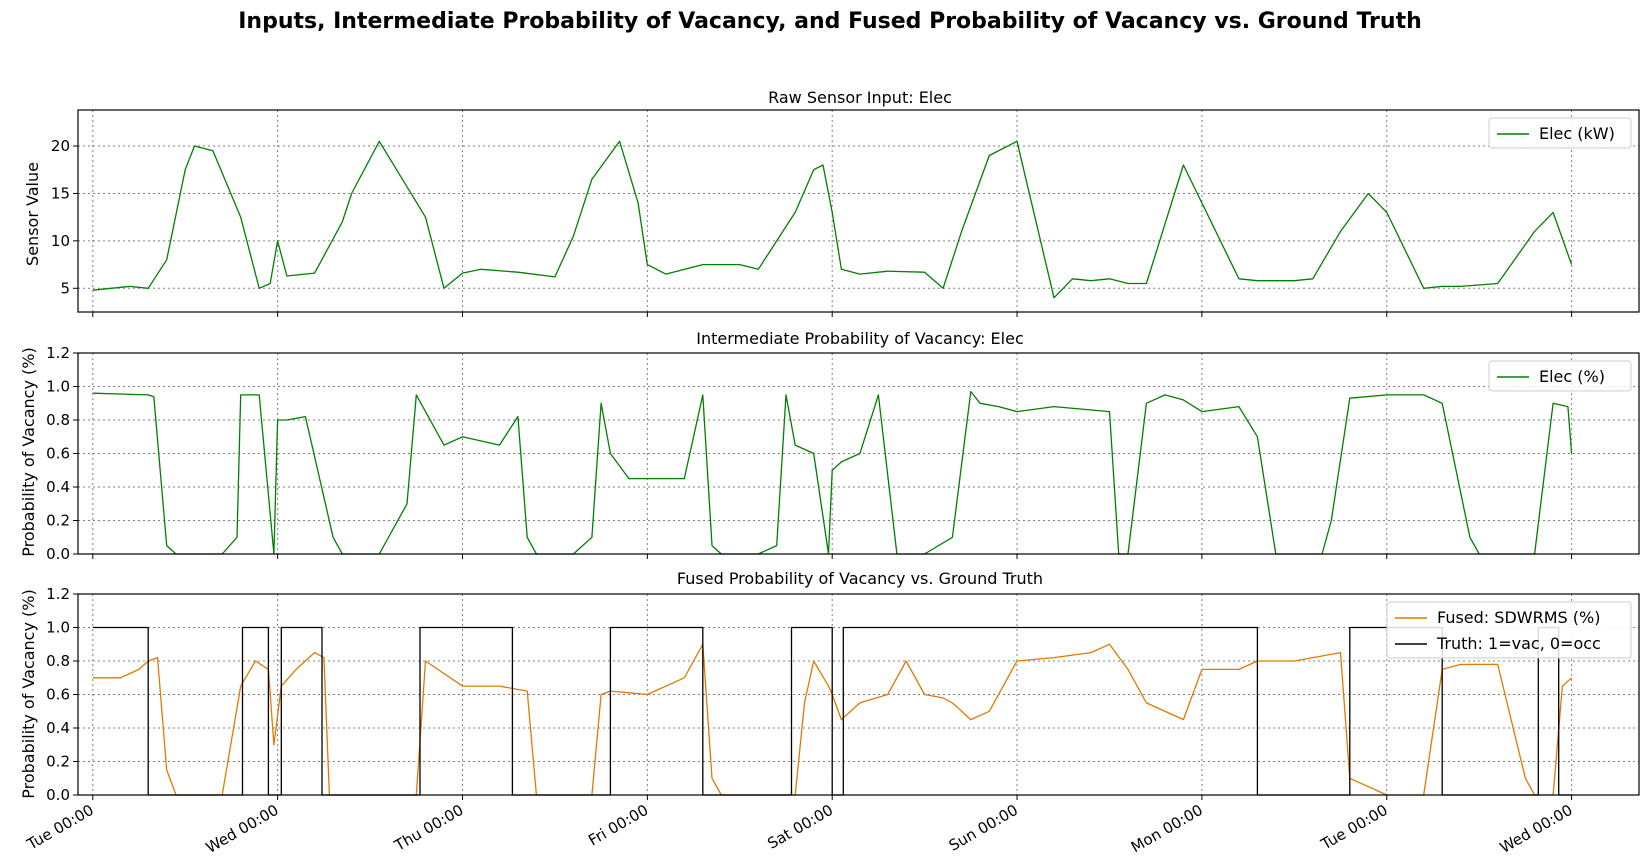 The height and width of the screenshot is (868, 1640). I want to click on legend: Fused: SDWRMS (%) Truth: 1=vac, 0=occ, so click(1509, 630).